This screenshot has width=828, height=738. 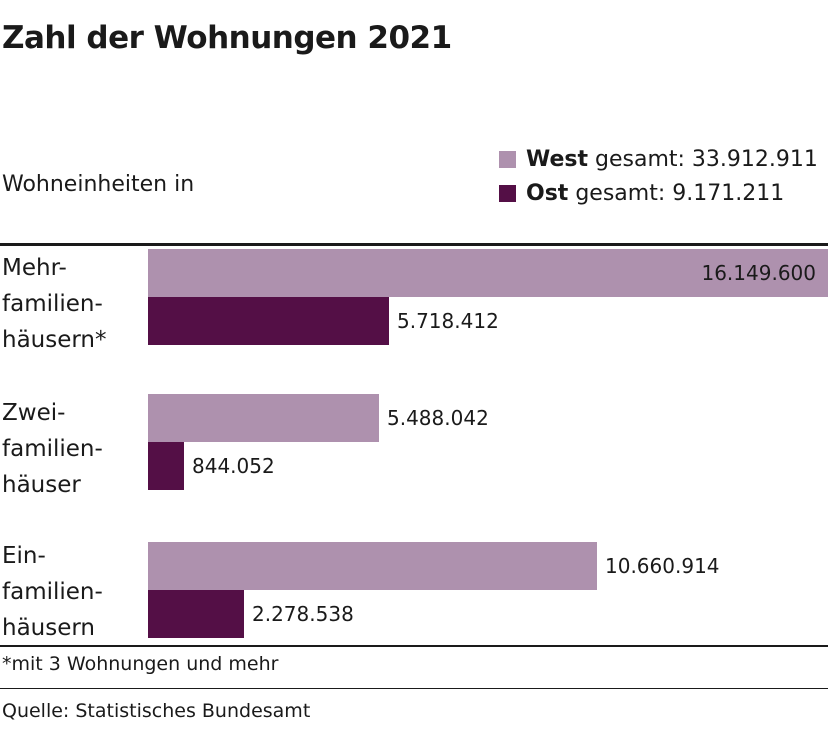 What do you see at coordinates (49, 628) in the screenshot?
I see `category-label-line: häusern` at bounding box center [49, 628].